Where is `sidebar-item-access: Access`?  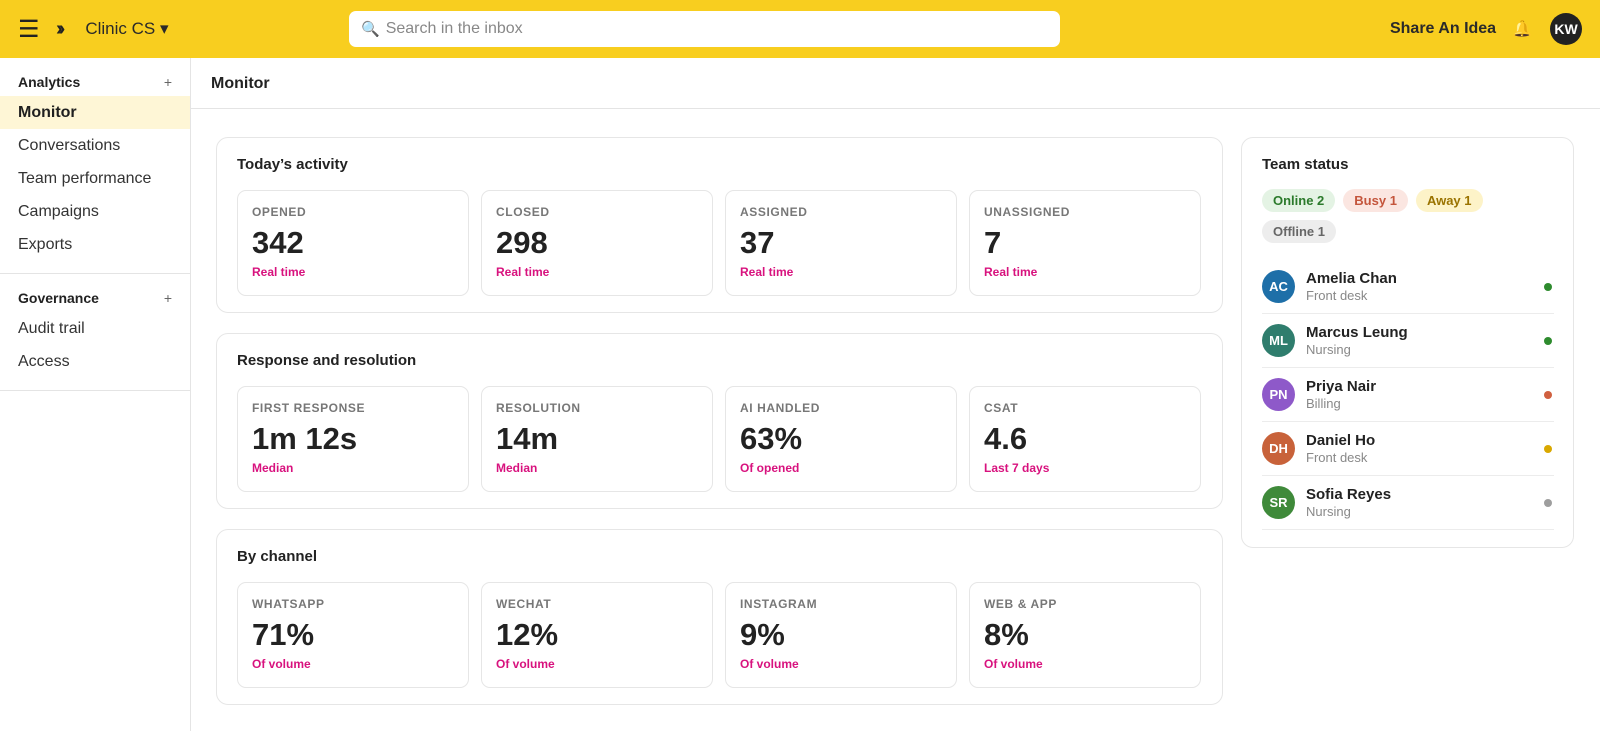 sidebar-item-access: Access is located at coordinates (44, 361).